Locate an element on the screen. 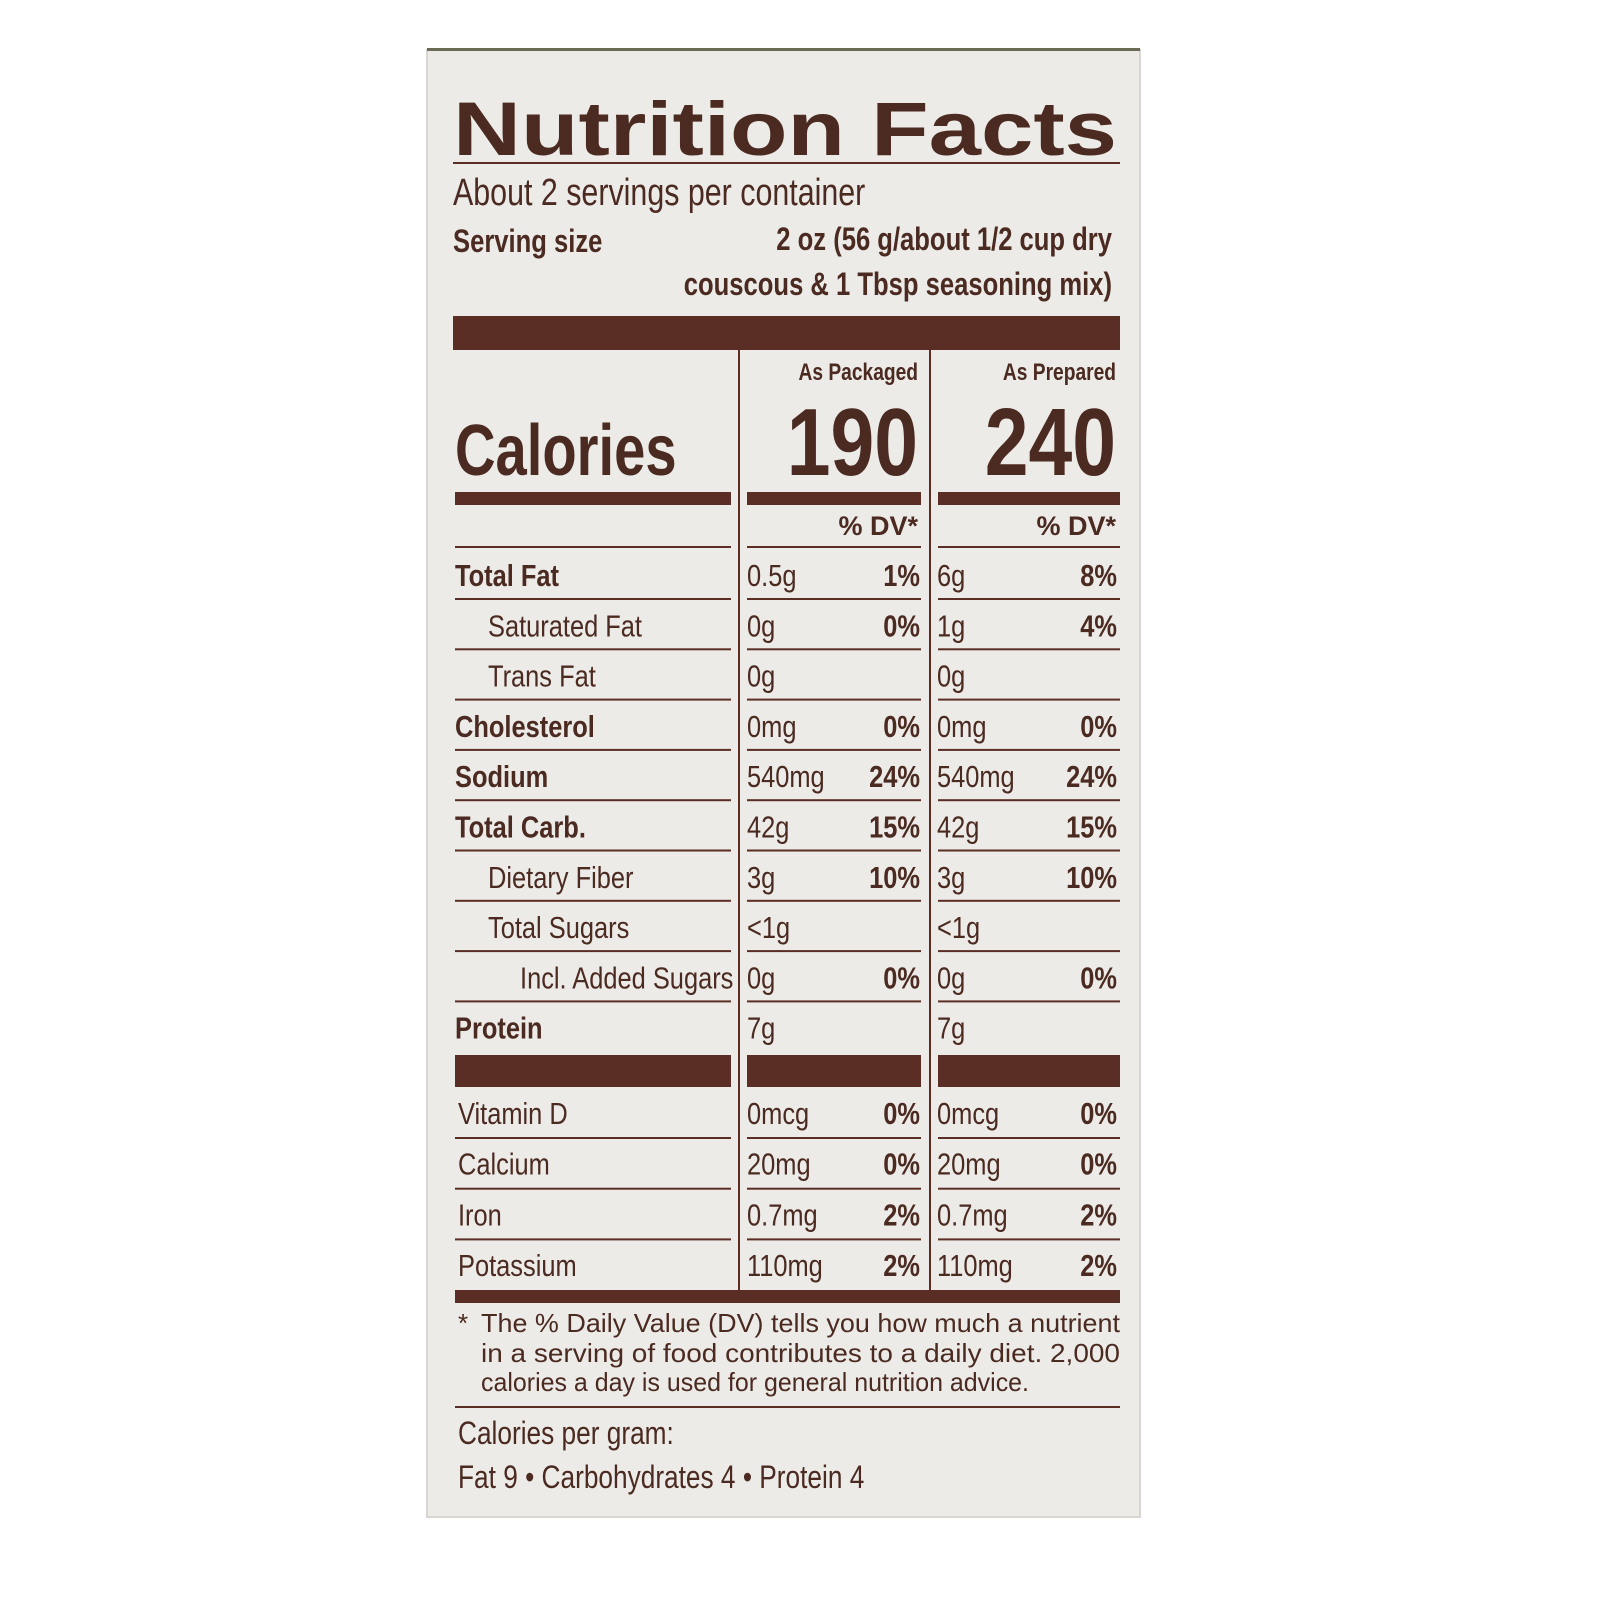 The height and width of the screenshot is (1600, 1600). daily-value: 10% is located at coordinates (894, 877).